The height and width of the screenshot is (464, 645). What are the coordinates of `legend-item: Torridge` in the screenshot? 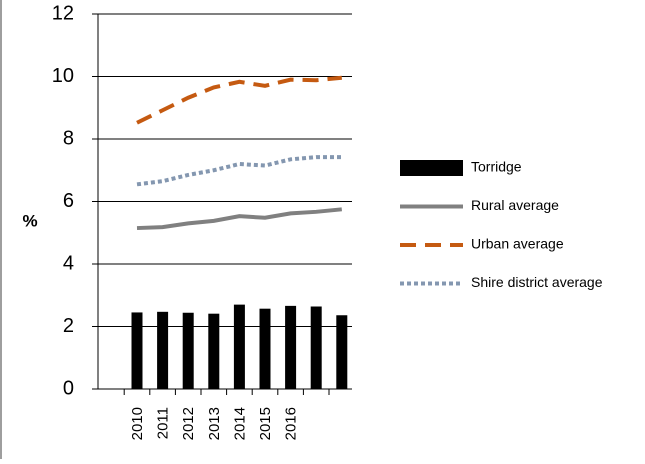 It's located at (461, 167).